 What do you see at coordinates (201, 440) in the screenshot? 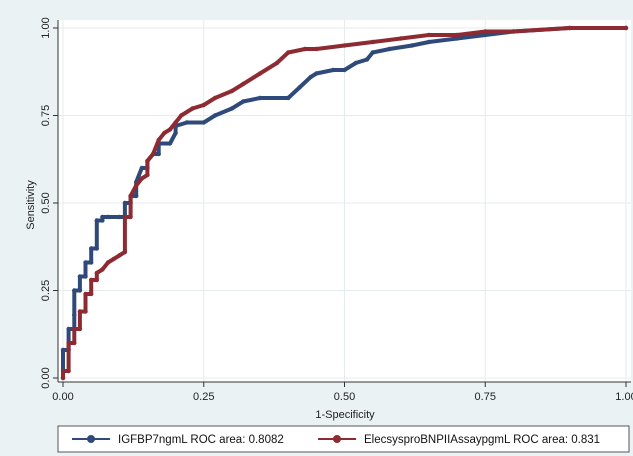
I see `legend-label: IGFBP7ngmL ROC area: 0.8082` at bounding box center [201, 440].